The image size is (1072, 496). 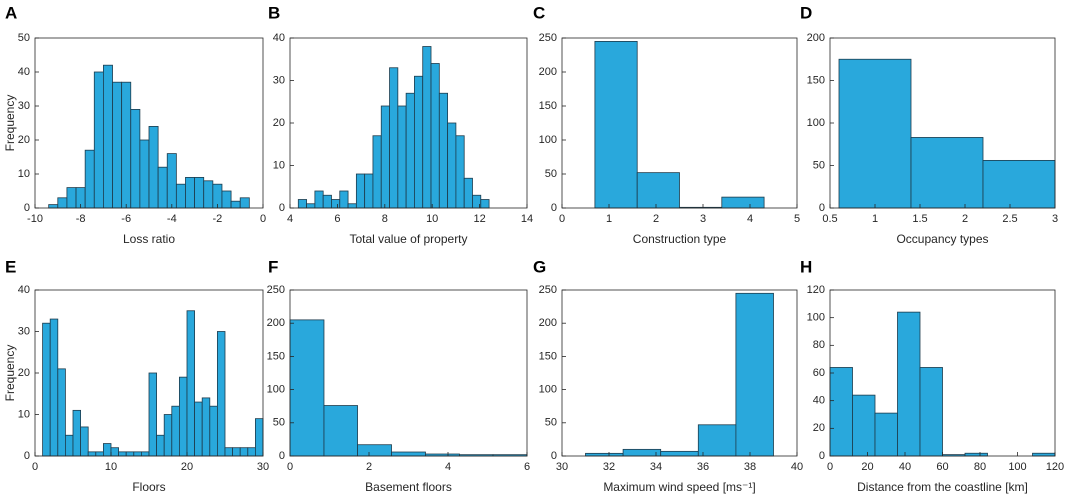 What do you see at coordinates (527, 219) in the screenshot?
I see `x-tick-label: 14` at bounding box center [527, 219].